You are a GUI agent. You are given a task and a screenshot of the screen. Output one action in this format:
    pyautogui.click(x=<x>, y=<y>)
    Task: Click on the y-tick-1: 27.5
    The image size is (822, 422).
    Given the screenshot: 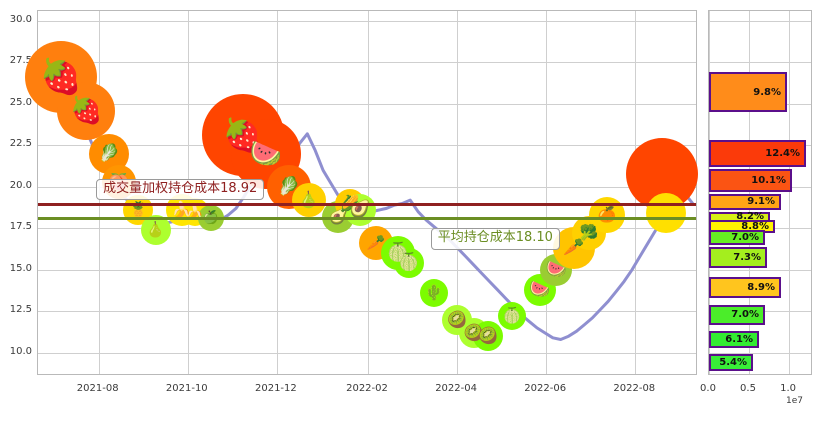 What is the action you would take?
    pyautogui.click(x=20, y=61)
    